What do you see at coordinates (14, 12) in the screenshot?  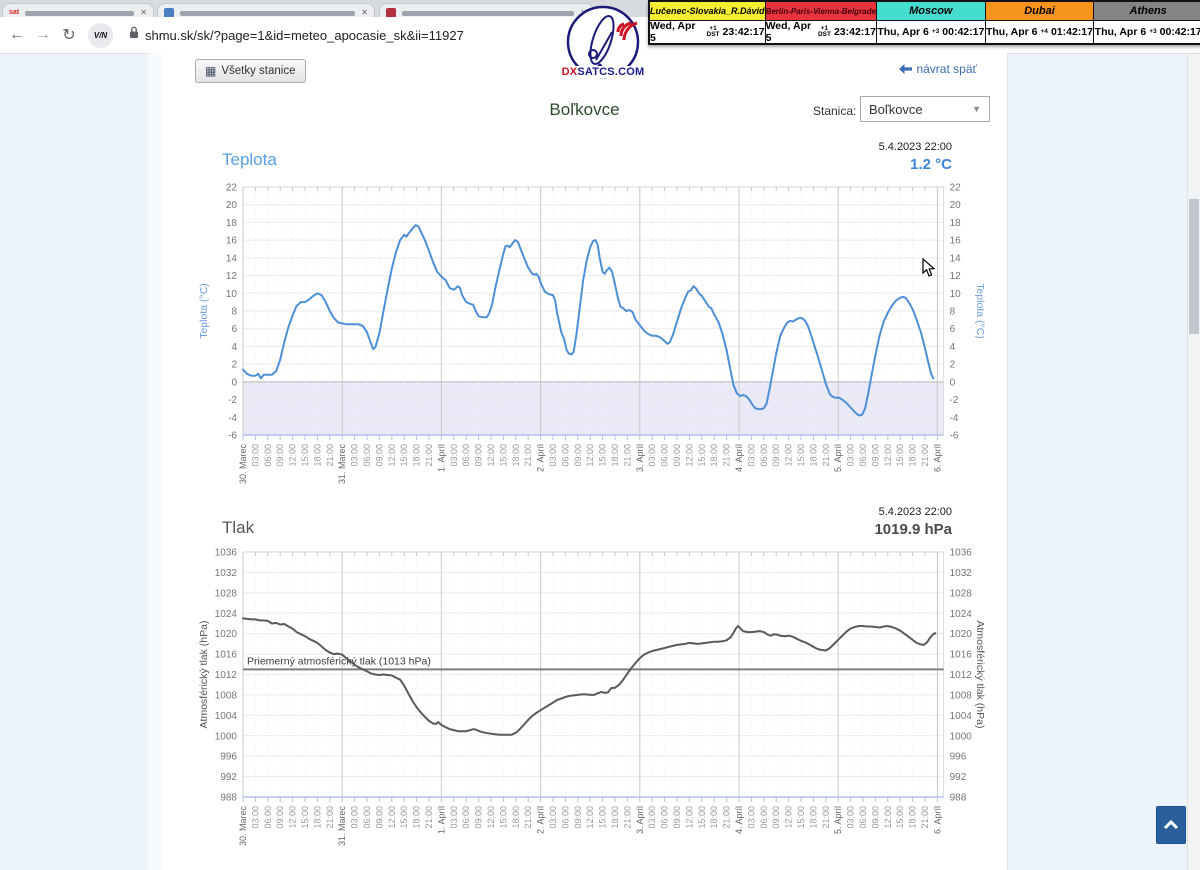 I see `tab1-favicon: sat` at bounding box center [14, 12].